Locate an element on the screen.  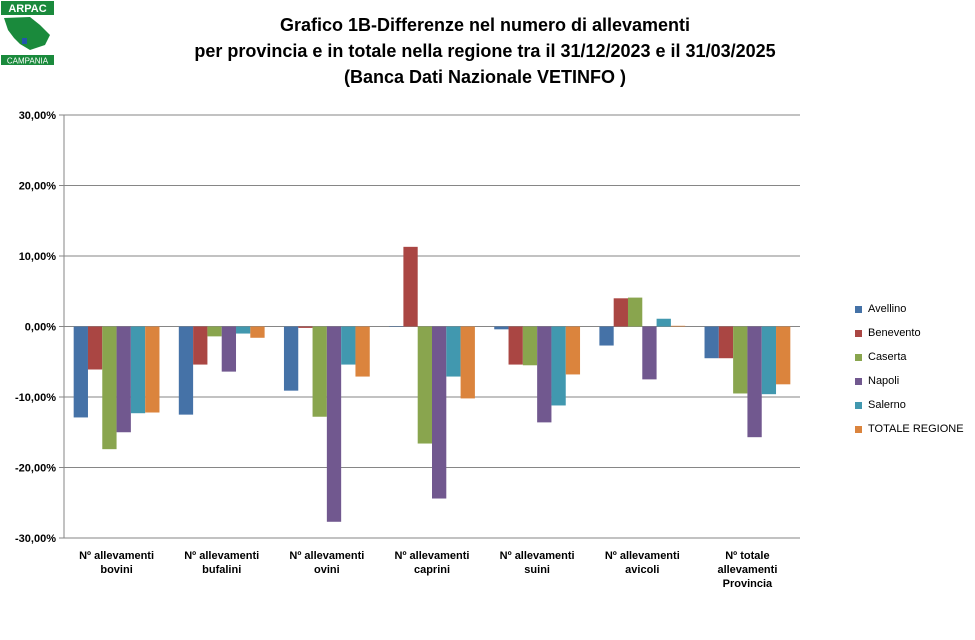
y-tick-label: -30,00% is located at coordinates (35, 539).